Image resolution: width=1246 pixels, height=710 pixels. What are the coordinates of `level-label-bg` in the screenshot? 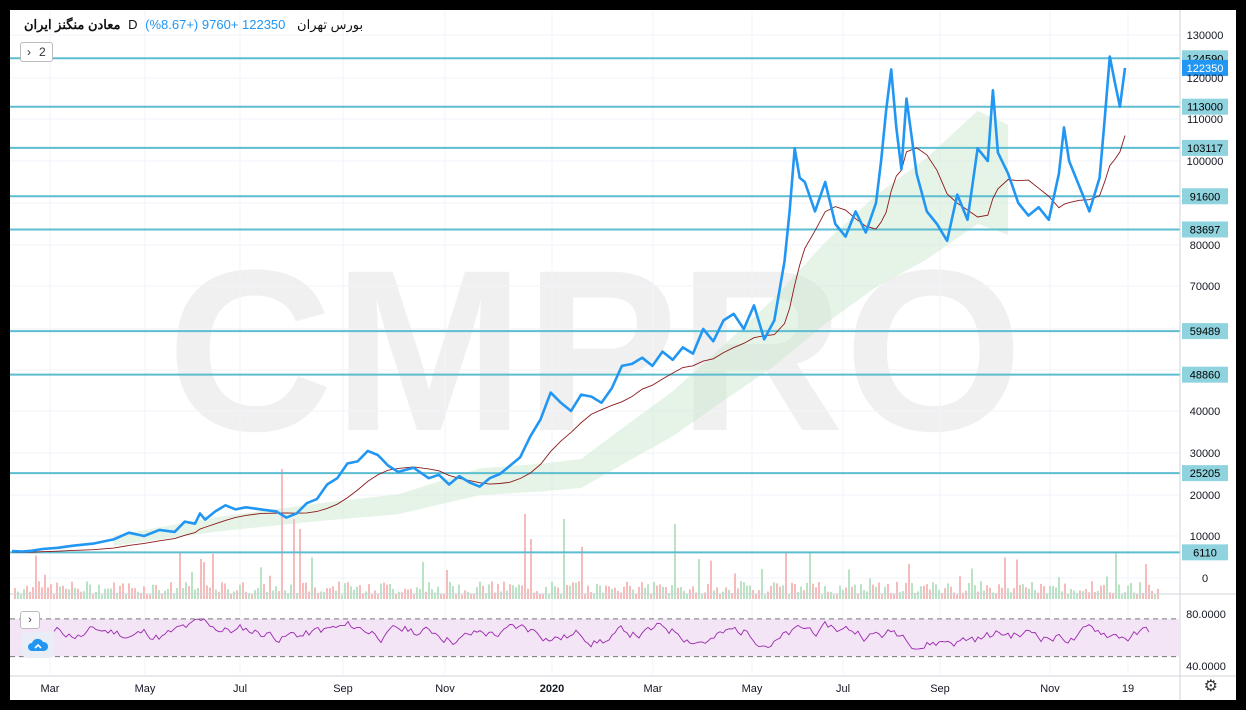 It's located at (1205, 106).